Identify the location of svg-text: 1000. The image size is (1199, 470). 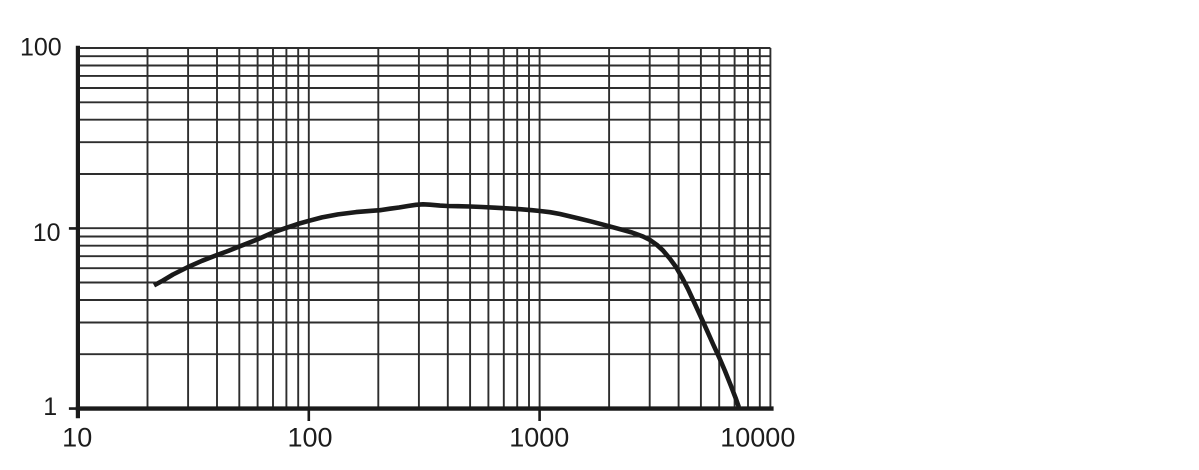
(539, 438).